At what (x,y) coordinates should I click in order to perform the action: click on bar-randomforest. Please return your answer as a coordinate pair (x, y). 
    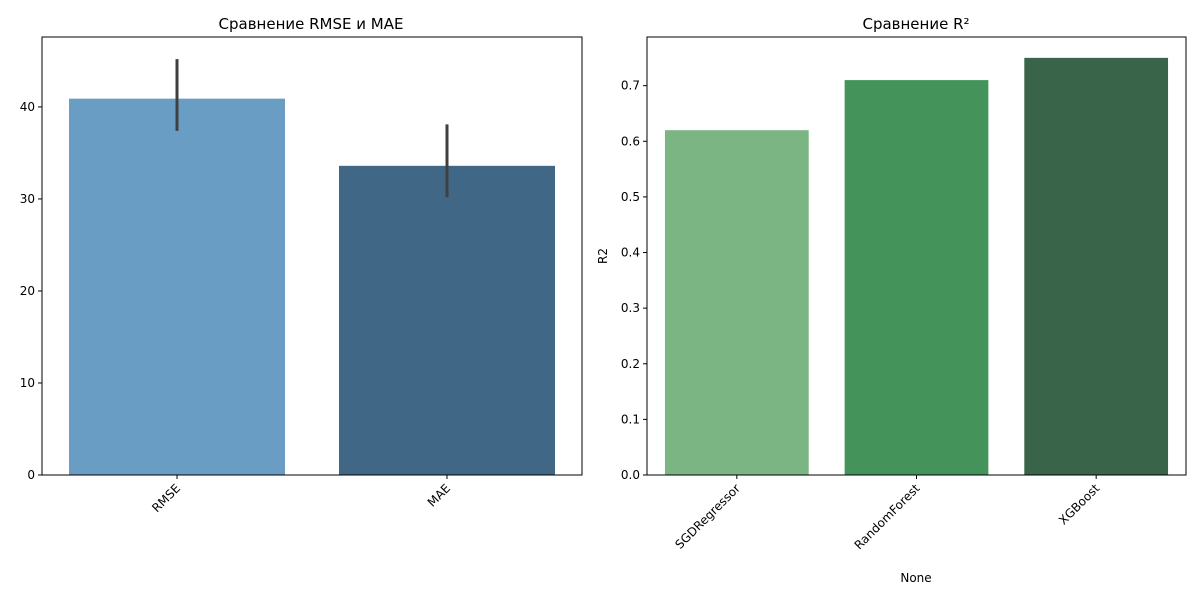
    Looking at the image, I should click on (916, 277).